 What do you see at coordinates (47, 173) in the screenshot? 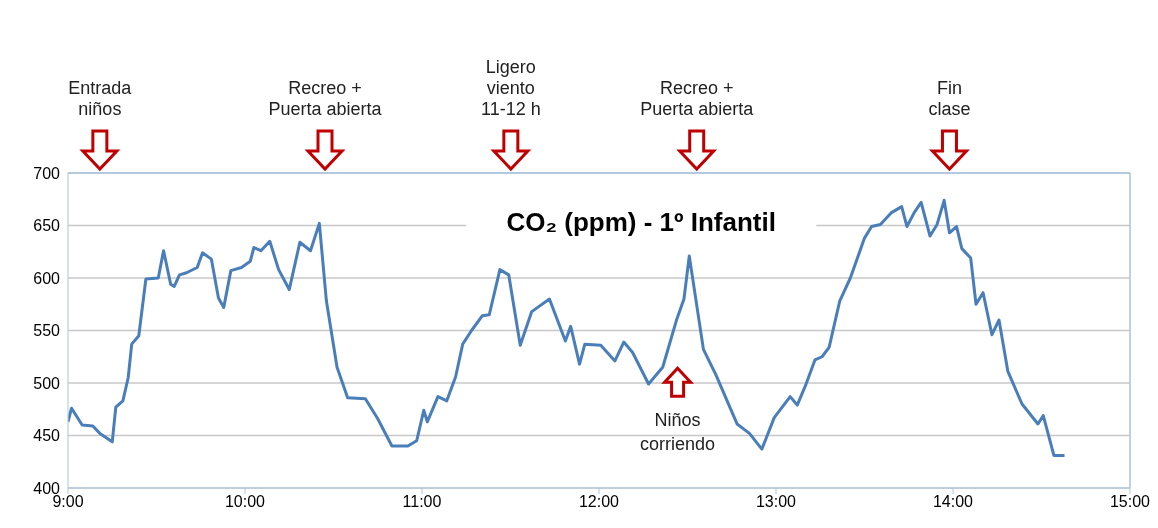
I see `y-tick-label: 700` at bounding box center [47, 173].